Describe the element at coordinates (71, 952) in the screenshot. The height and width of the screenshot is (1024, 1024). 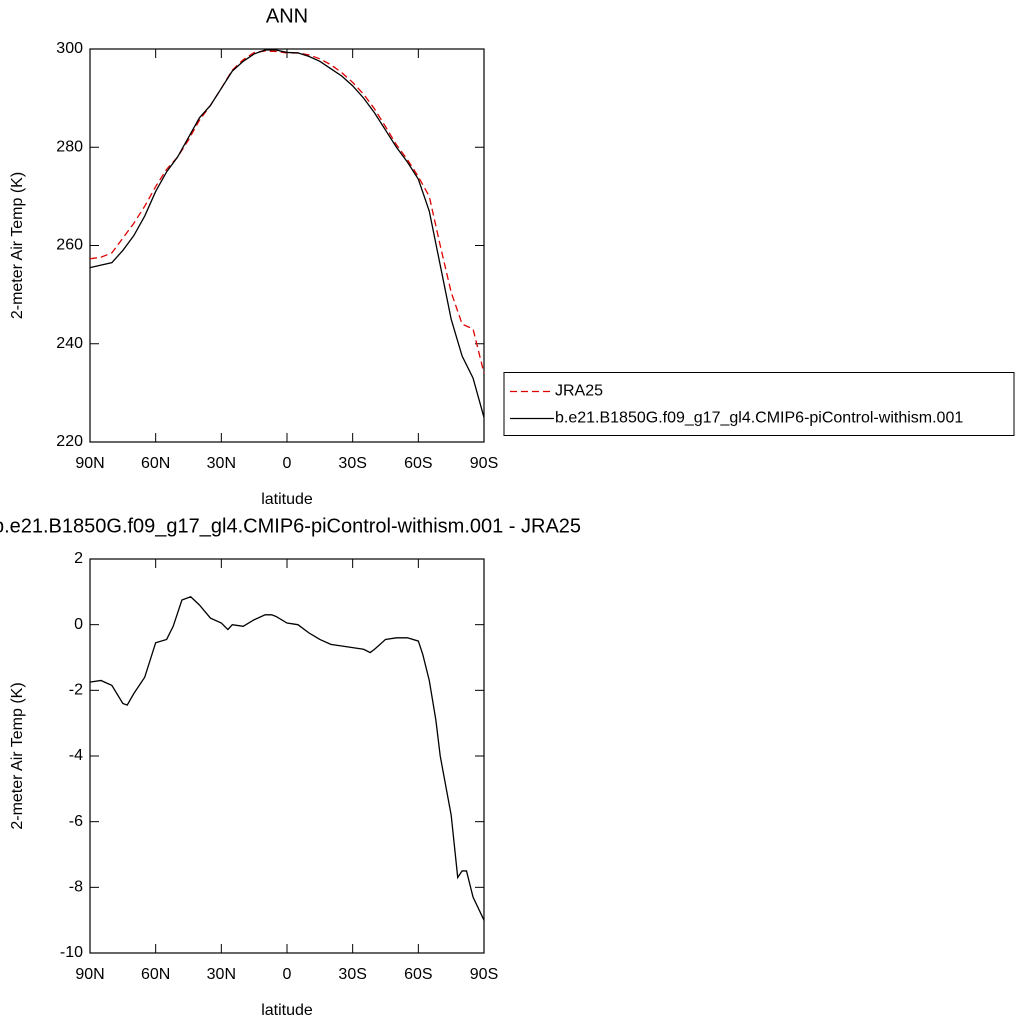
I see `y-tick-label: -10` at that location.